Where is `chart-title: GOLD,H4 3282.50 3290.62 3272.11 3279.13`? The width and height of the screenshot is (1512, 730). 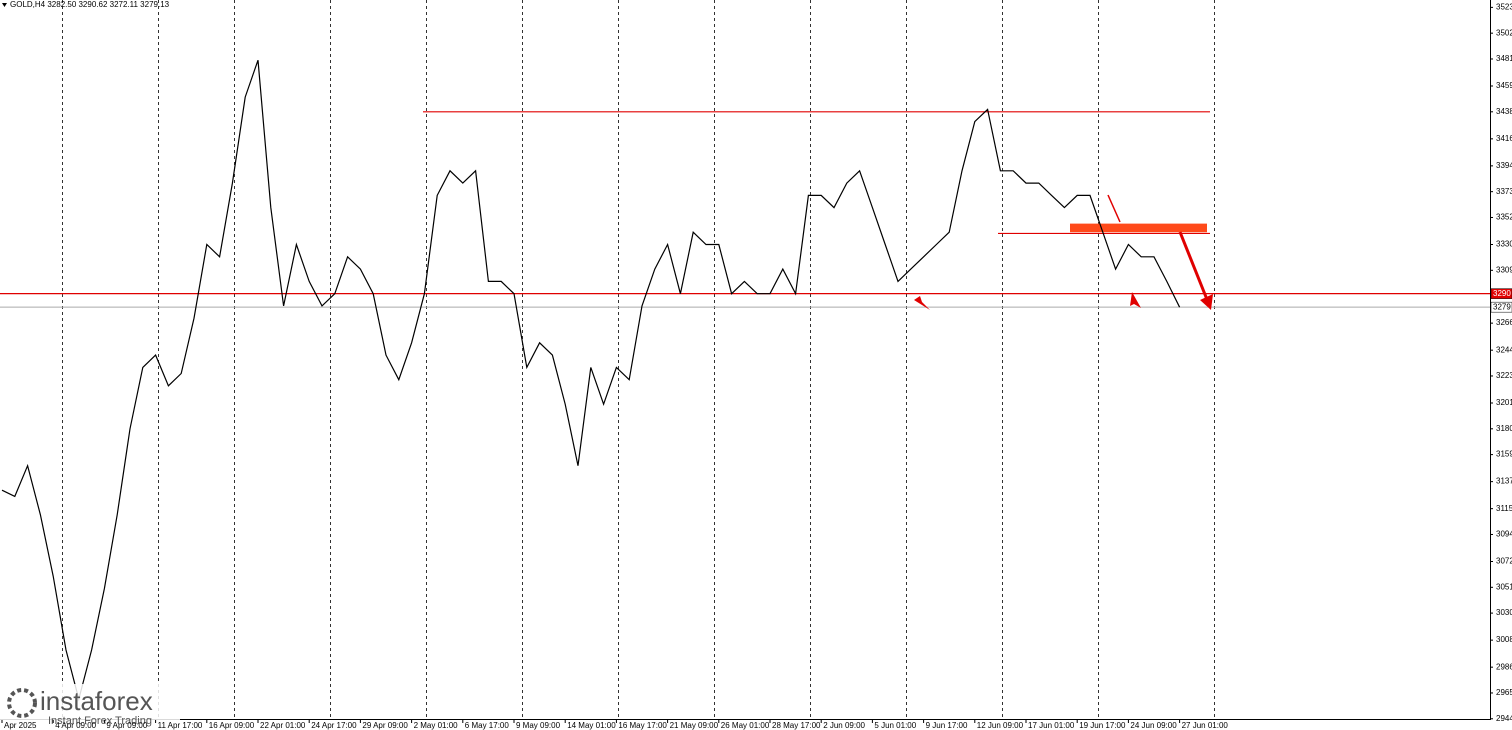
chart-title: GOLD,H4 3282.50 3290.62 3272.11 3279.13 is located at coordinates (90, 4).